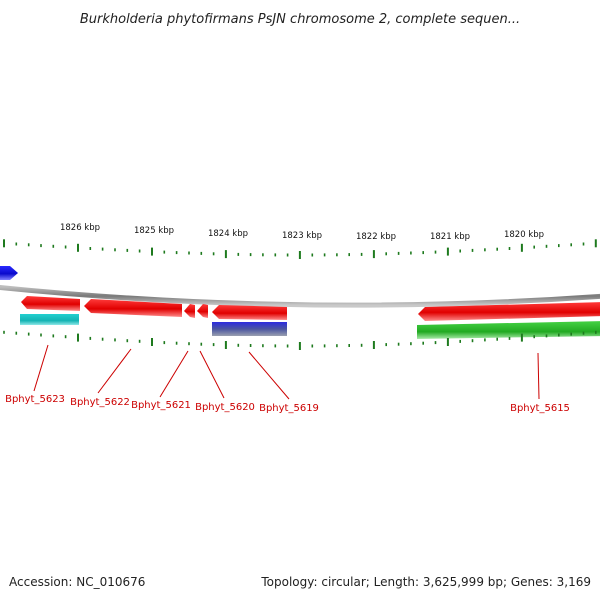  I want to click on kbp-label: 1826 kbp, so click(80, 228).